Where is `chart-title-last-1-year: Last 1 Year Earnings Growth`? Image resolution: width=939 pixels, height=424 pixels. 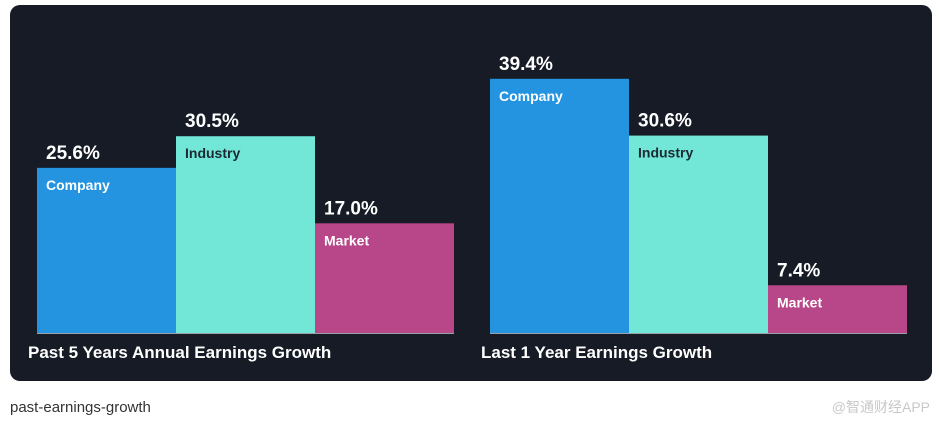 chart-title-last-1-year: Last 1 Year Earnings Growth is located at coordinates (597, 352).